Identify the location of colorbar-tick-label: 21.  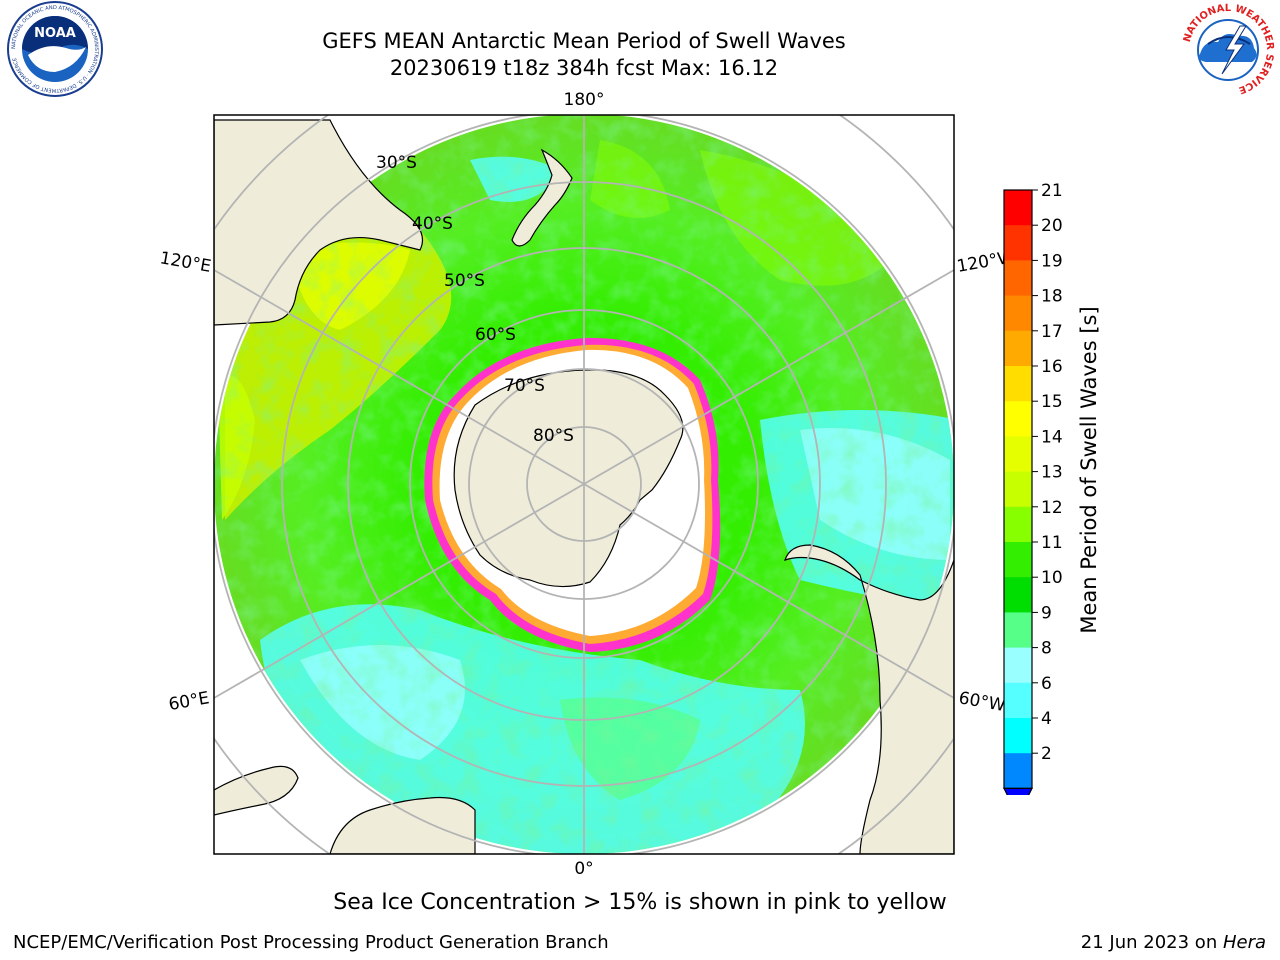
(1052, 191).